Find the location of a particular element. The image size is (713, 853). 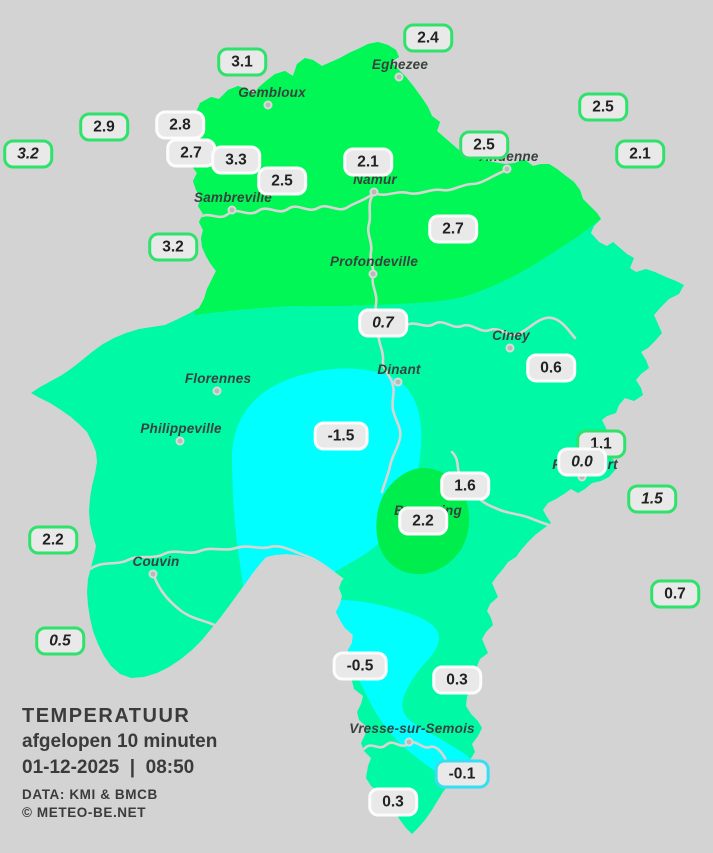

city-dot-couvin is located at coordinates (153, 574).